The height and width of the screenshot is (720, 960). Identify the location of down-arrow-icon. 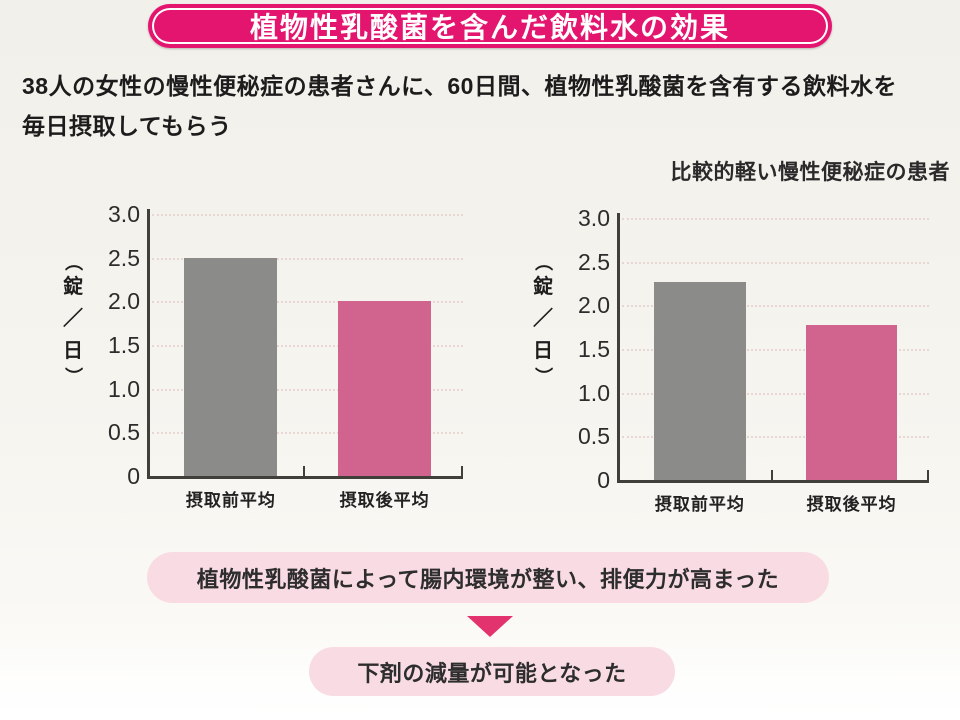
(490, 626).